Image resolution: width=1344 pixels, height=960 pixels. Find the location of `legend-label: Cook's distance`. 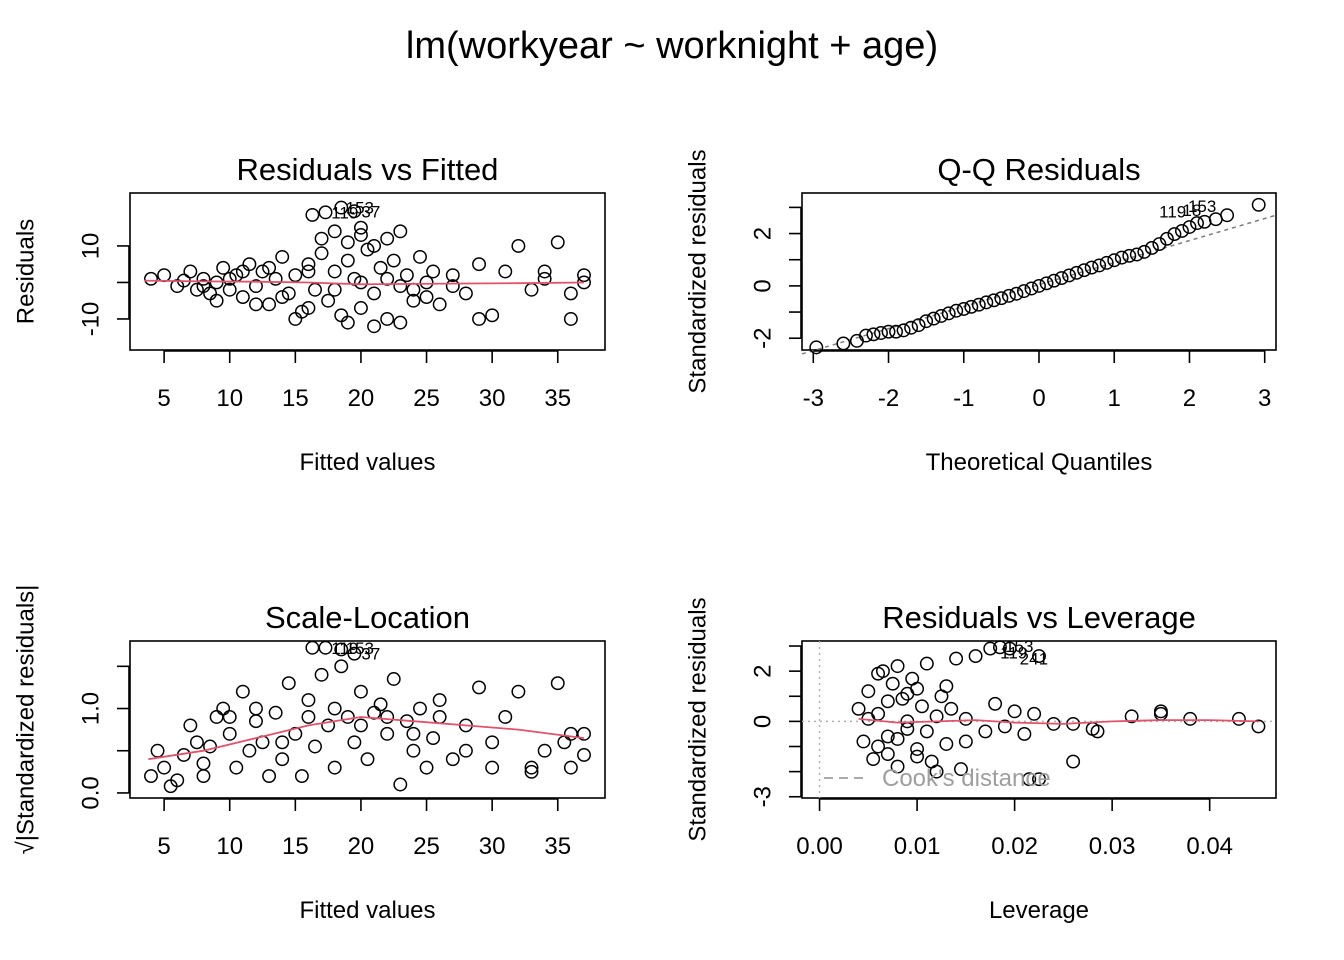

legend-label: Cook's distance is located at coordinates (966, 778).